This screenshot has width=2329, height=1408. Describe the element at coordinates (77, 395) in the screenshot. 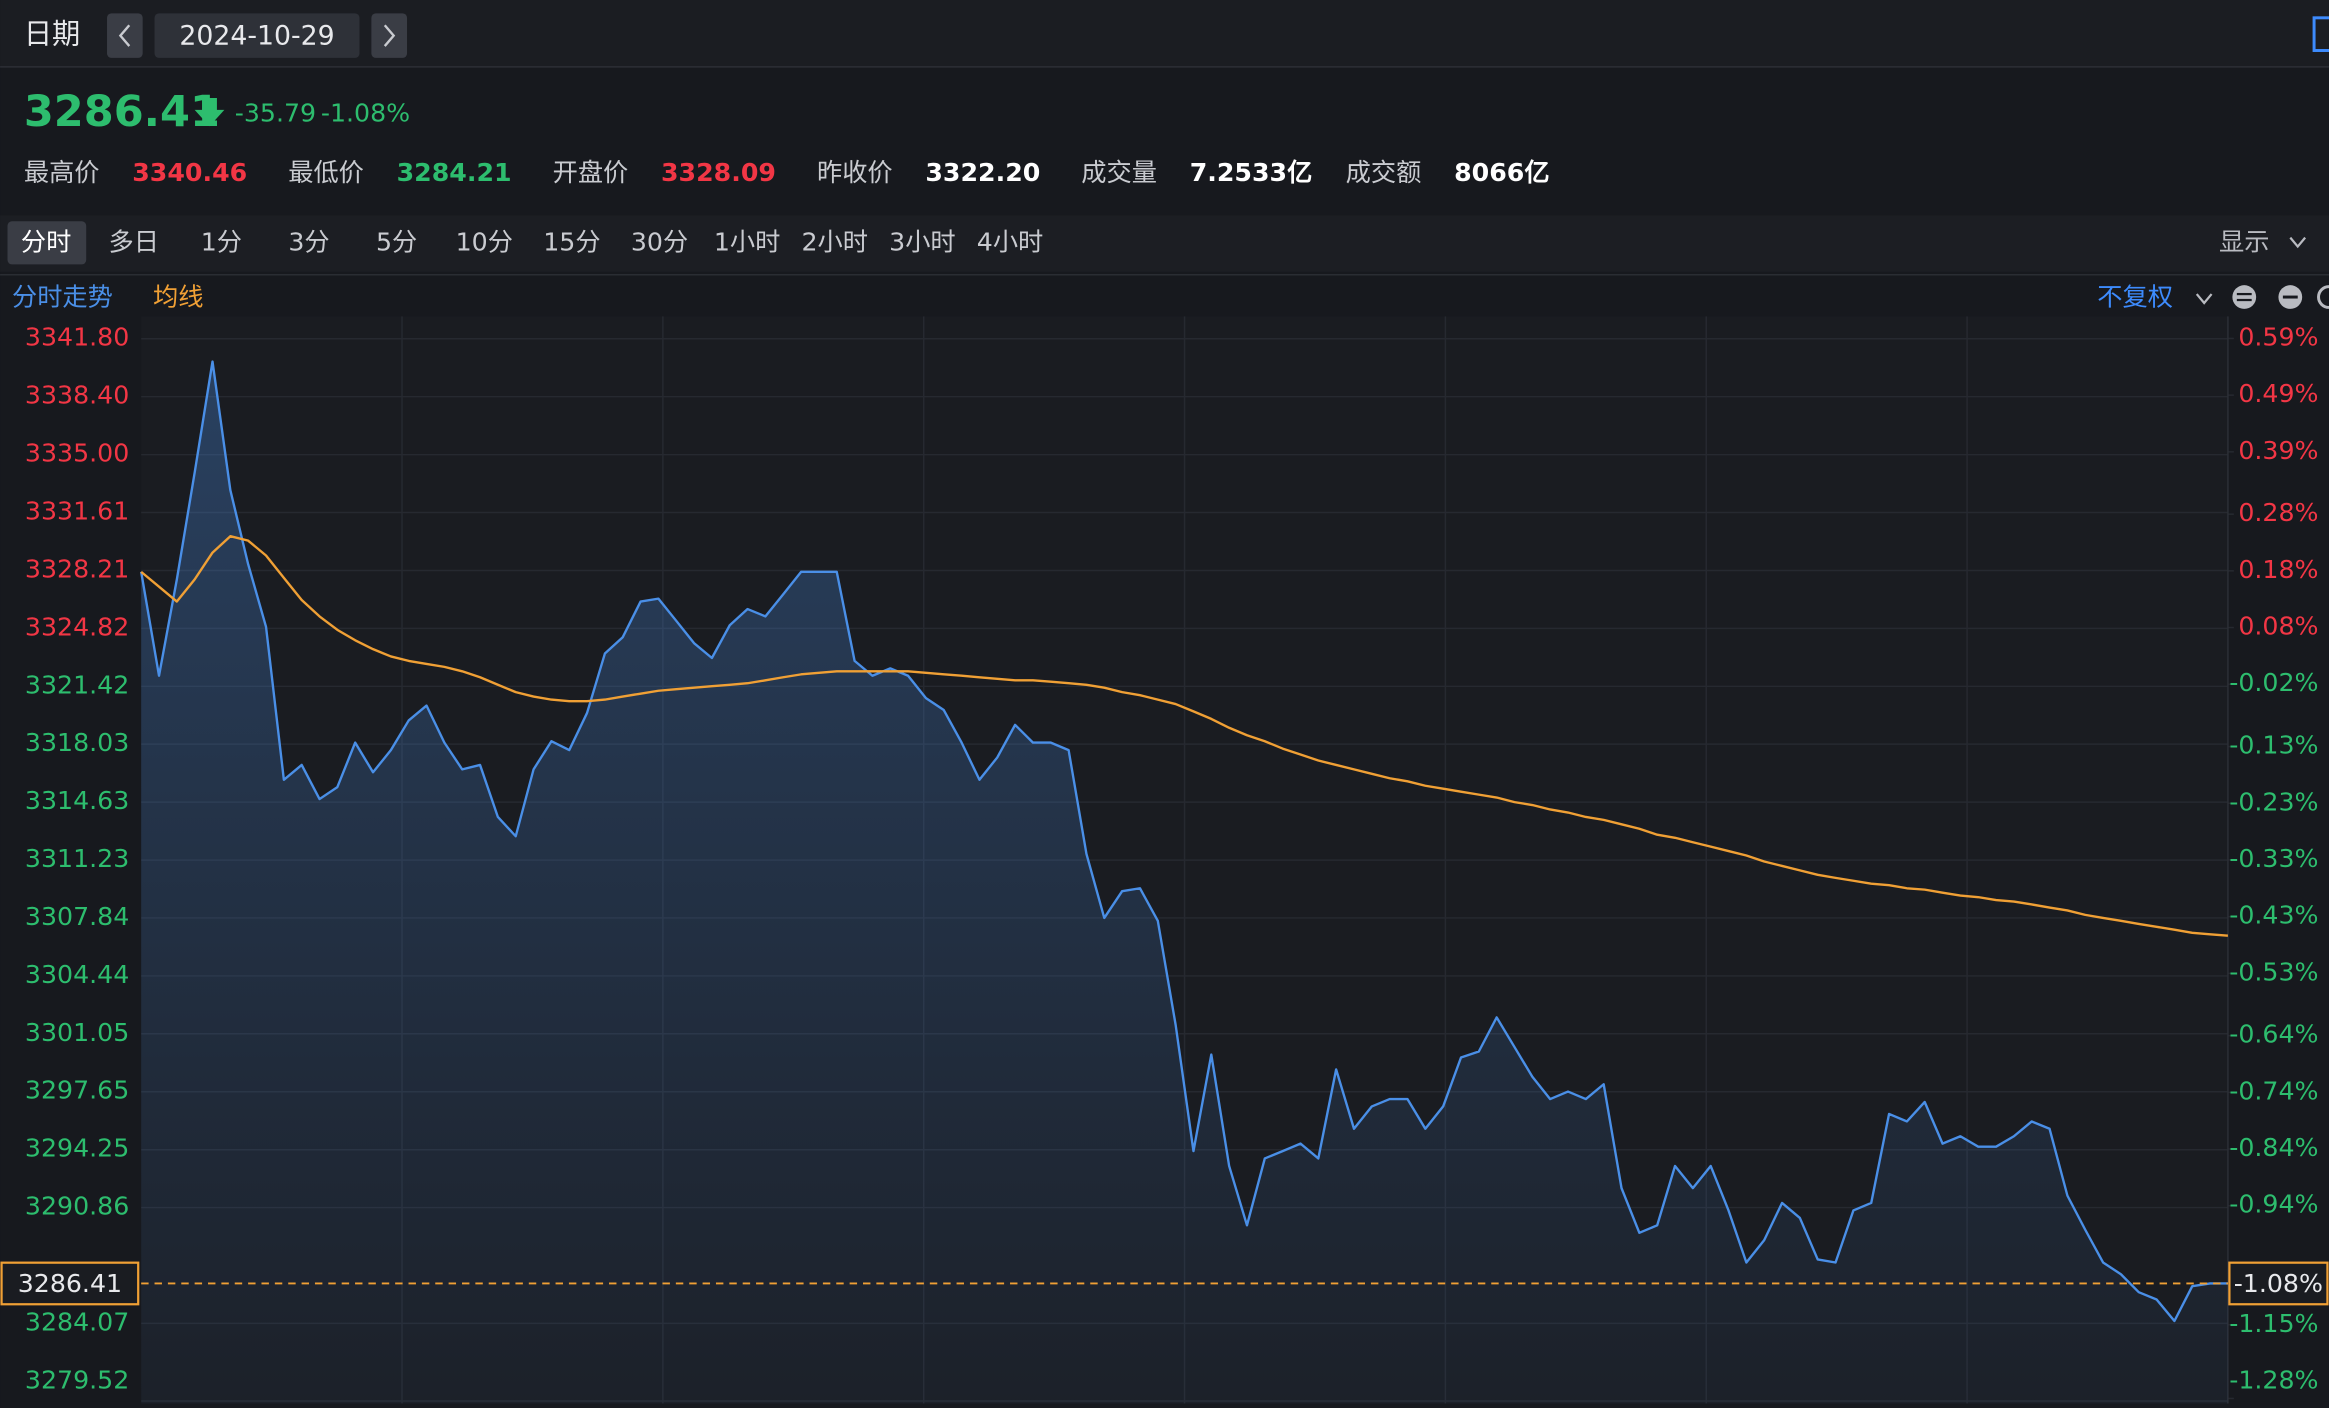

I see `y-tick-label: 3338.40` at that location.